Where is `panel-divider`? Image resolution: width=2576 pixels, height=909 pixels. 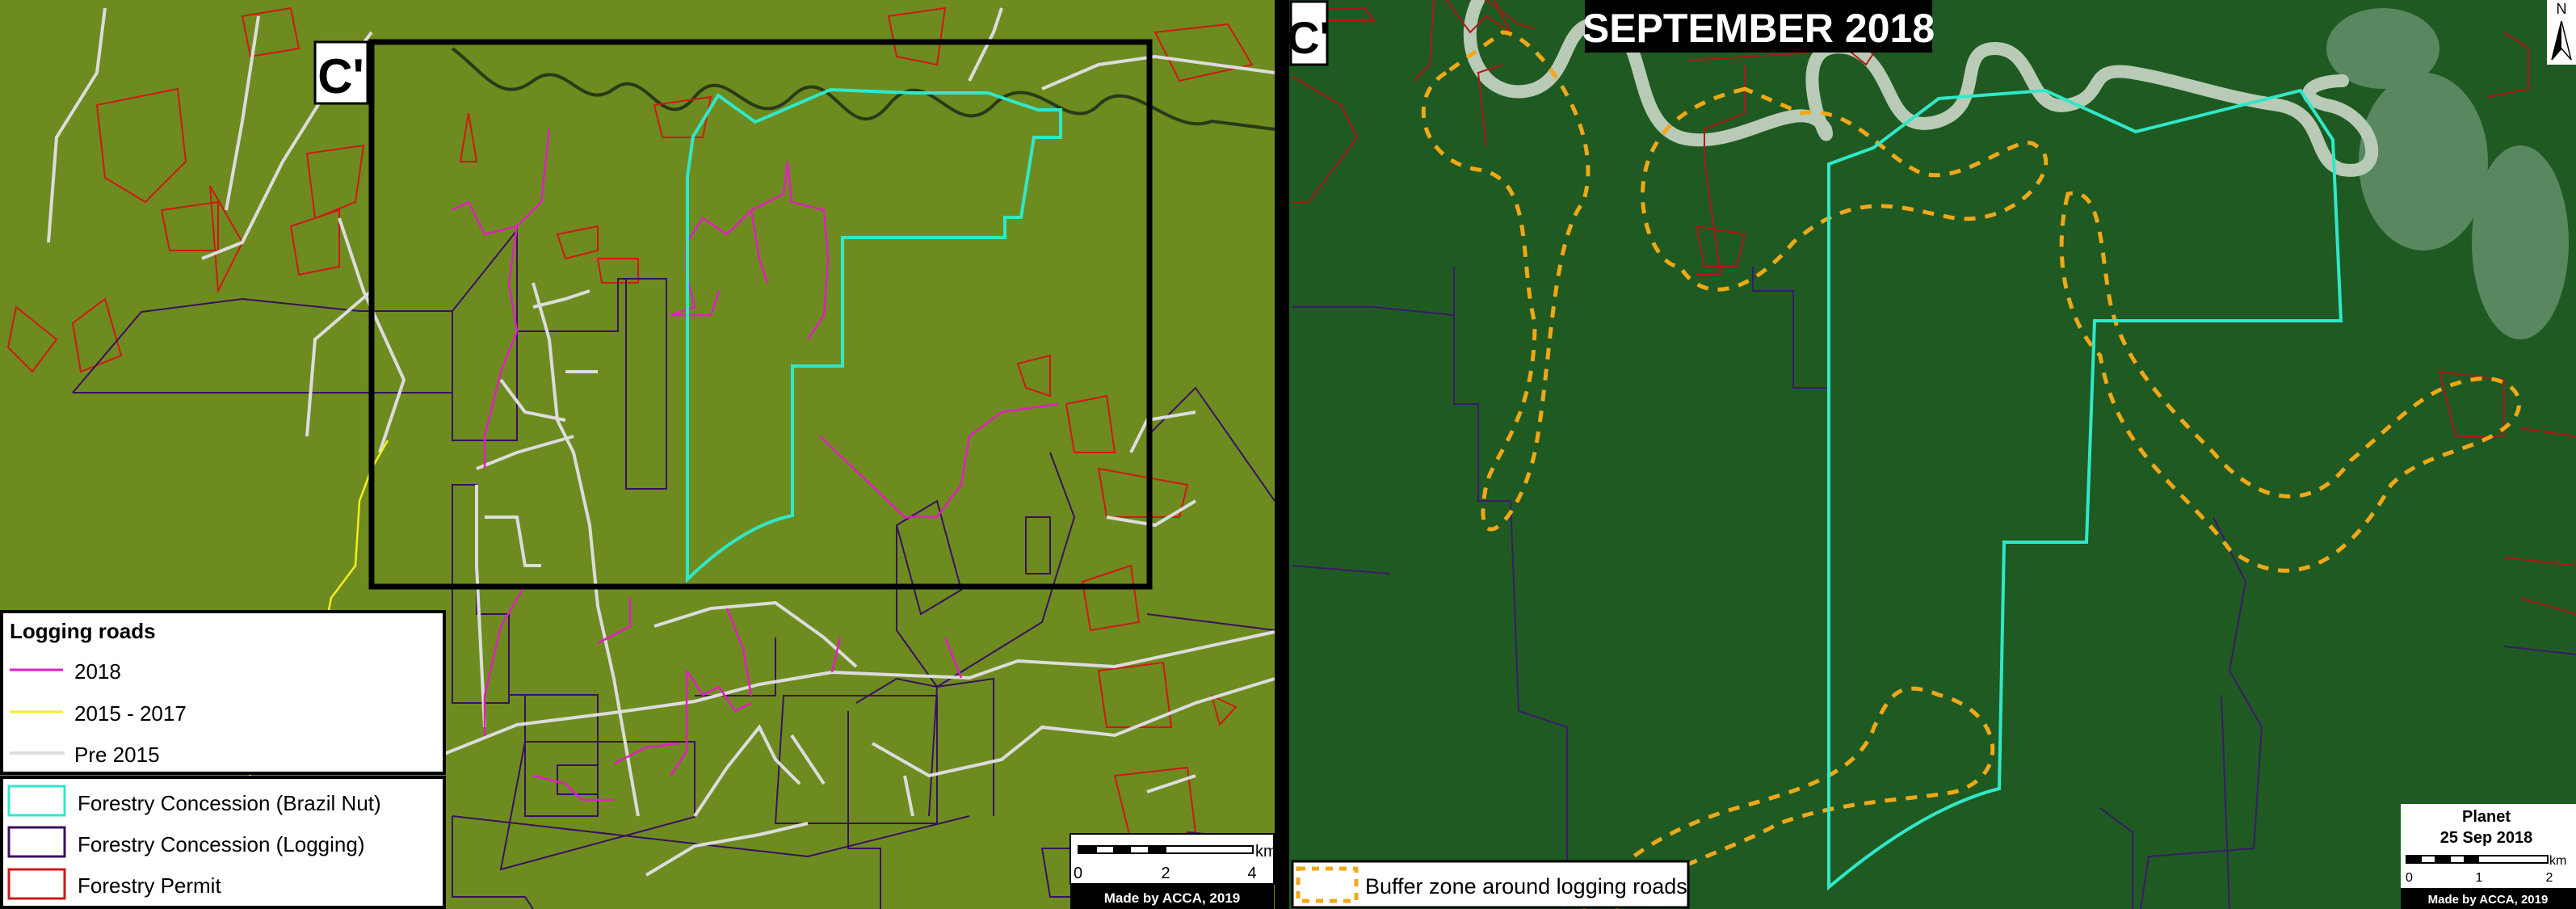 panel-divider is located at coordinates (1282, 455).